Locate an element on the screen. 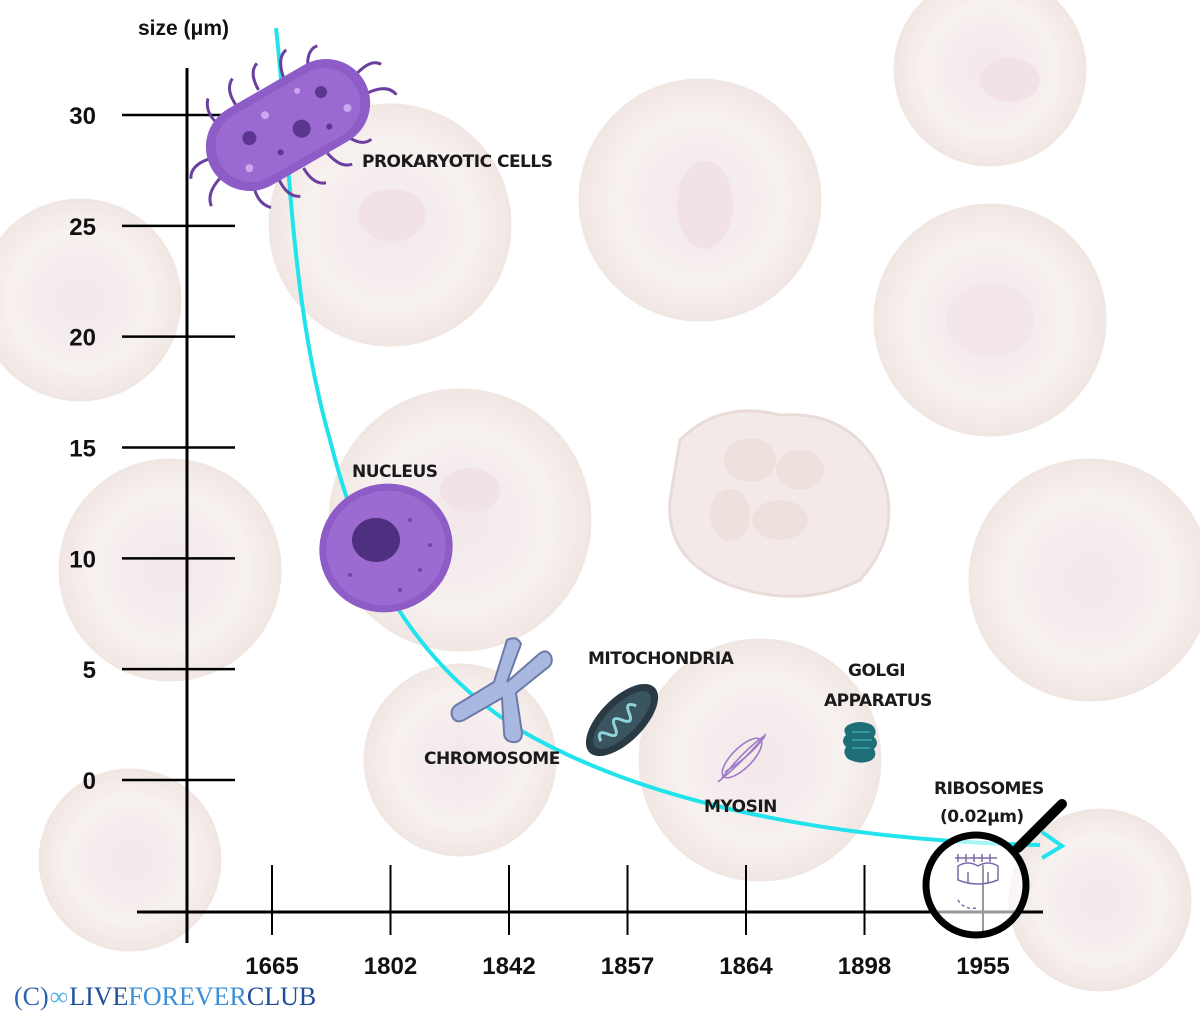 This screenshot has height=1015, width=1200. x-tick-label-1802: 1802 is located at coordinates (390, 966).